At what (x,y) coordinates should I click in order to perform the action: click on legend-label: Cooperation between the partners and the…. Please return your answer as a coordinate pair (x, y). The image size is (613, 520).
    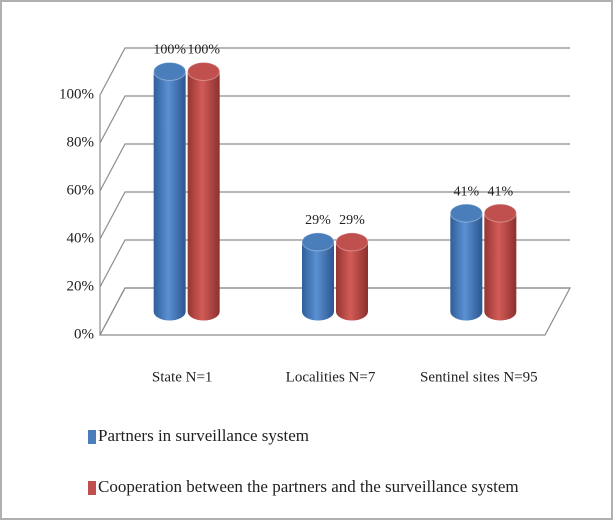
    Looking at the image, I should click on (308, 486).